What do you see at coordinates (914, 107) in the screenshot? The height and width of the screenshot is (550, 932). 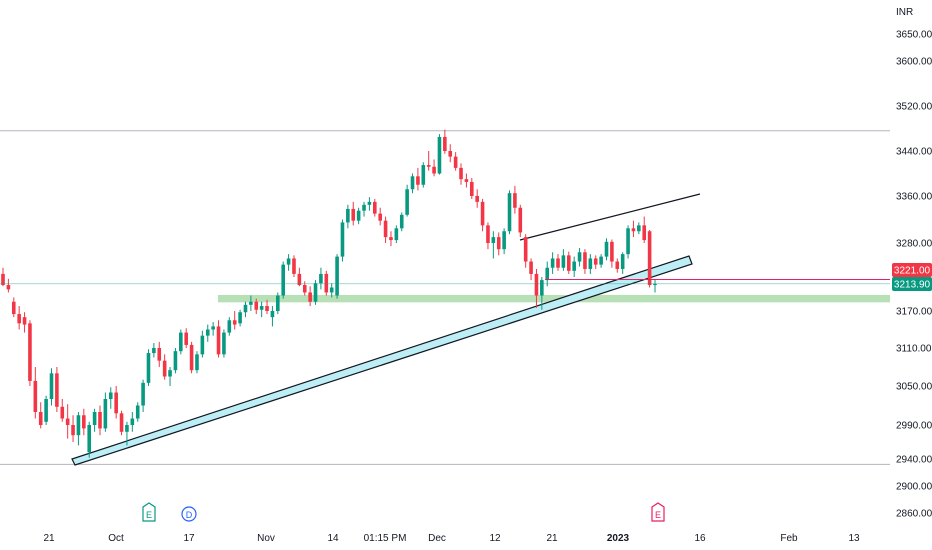 I see `y-tick-label: 3520.00` at bounding box center [914, 107].